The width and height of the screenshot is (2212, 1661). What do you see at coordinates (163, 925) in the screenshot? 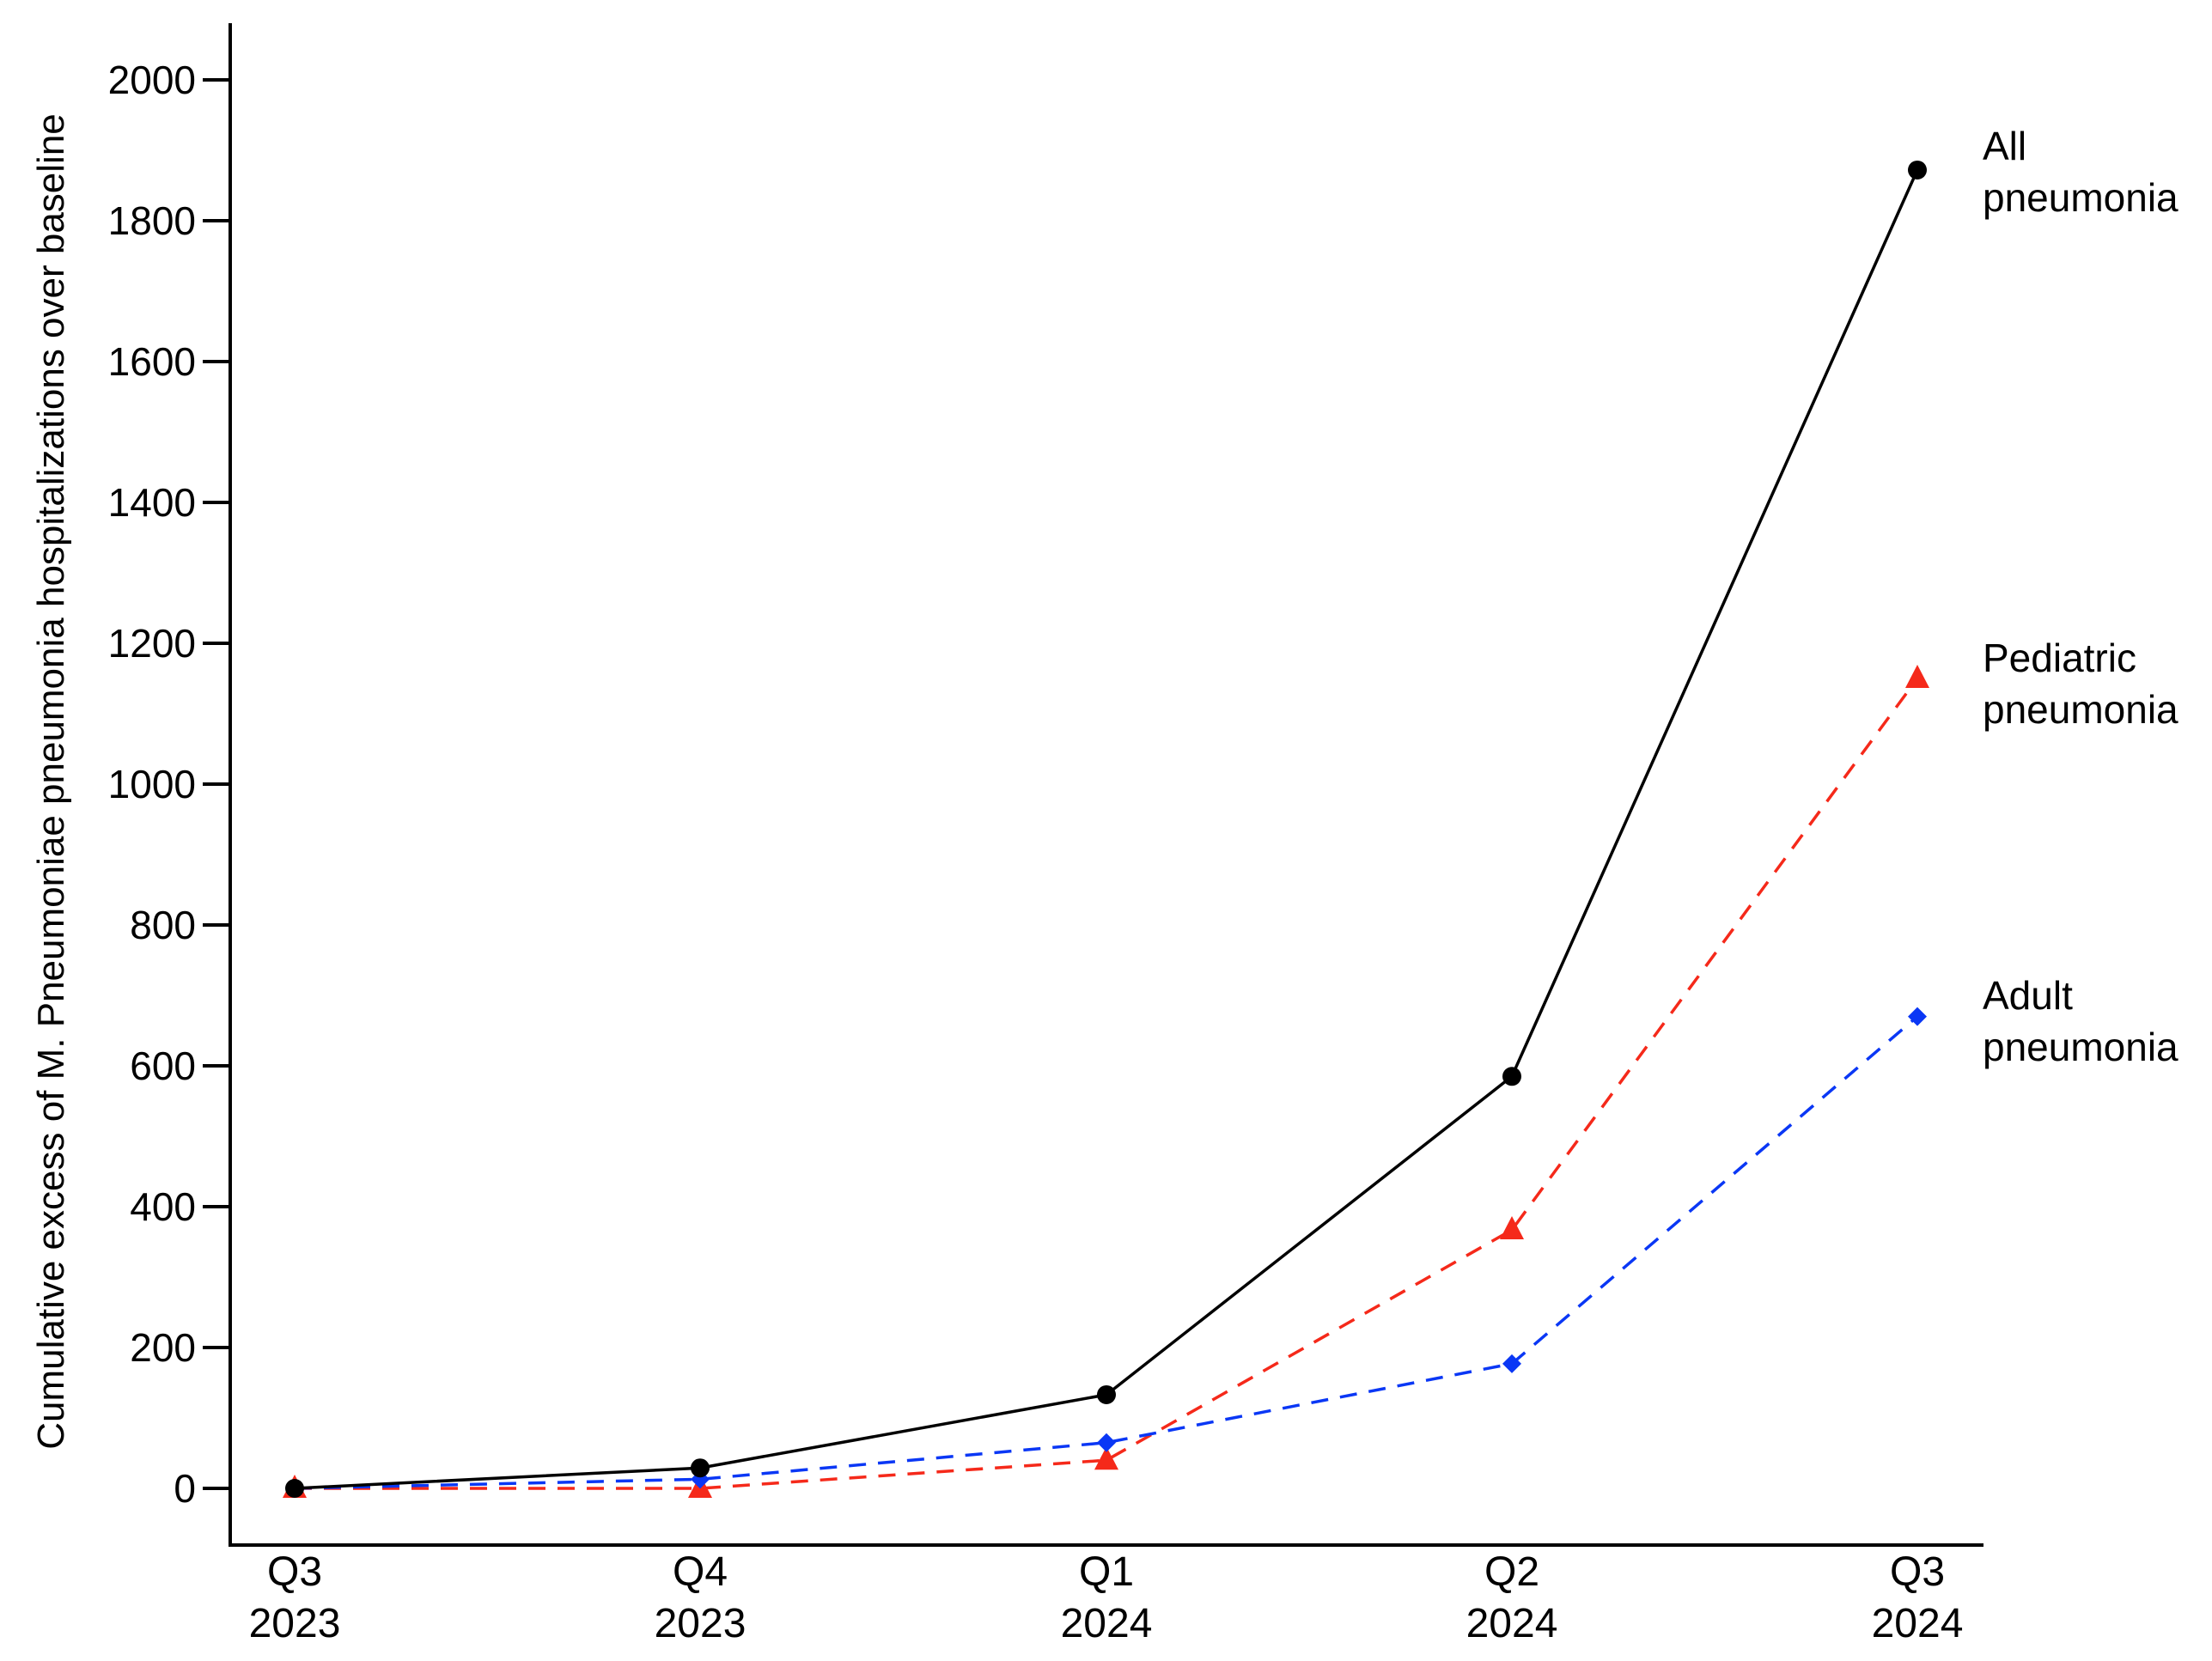
I see `y-tick-label: 800` at bounding box center [163, 925].